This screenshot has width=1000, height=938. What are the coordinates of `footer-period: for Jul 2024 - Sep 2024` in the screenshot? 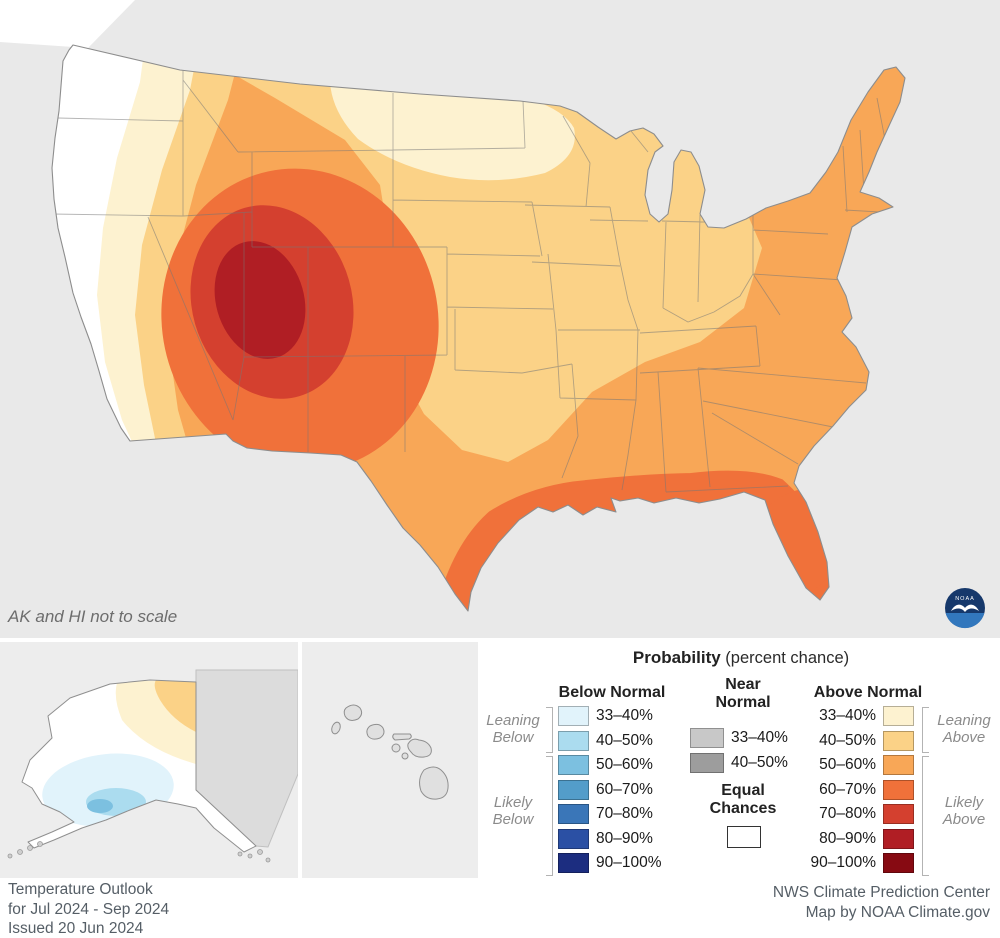 It's located at (89, 909).